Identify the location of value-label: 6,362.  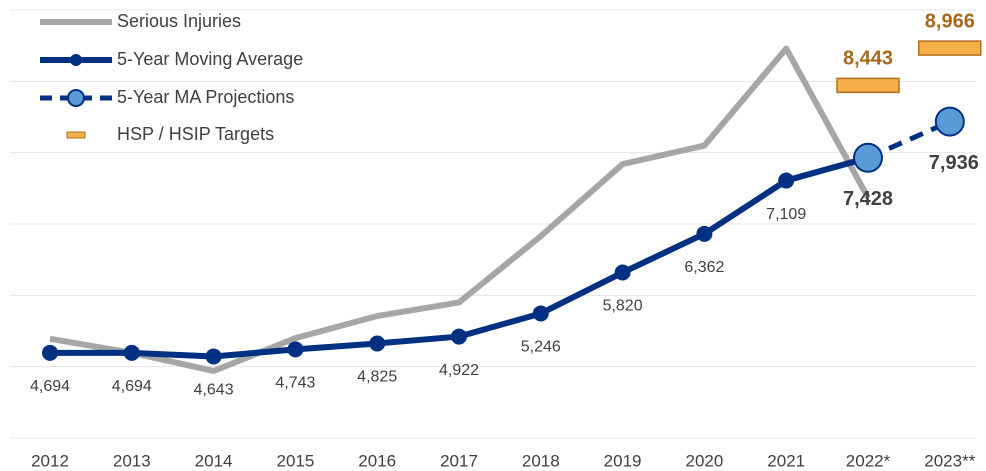
(704, 267).